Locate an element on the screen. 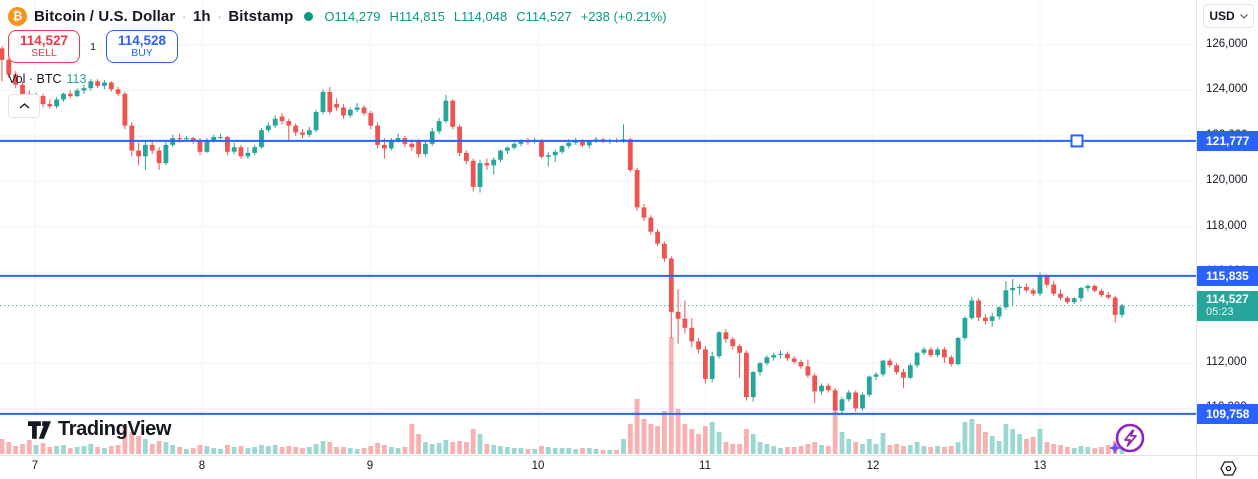  sell-button: 114,527 SELL is located at coordinates (44, 46).